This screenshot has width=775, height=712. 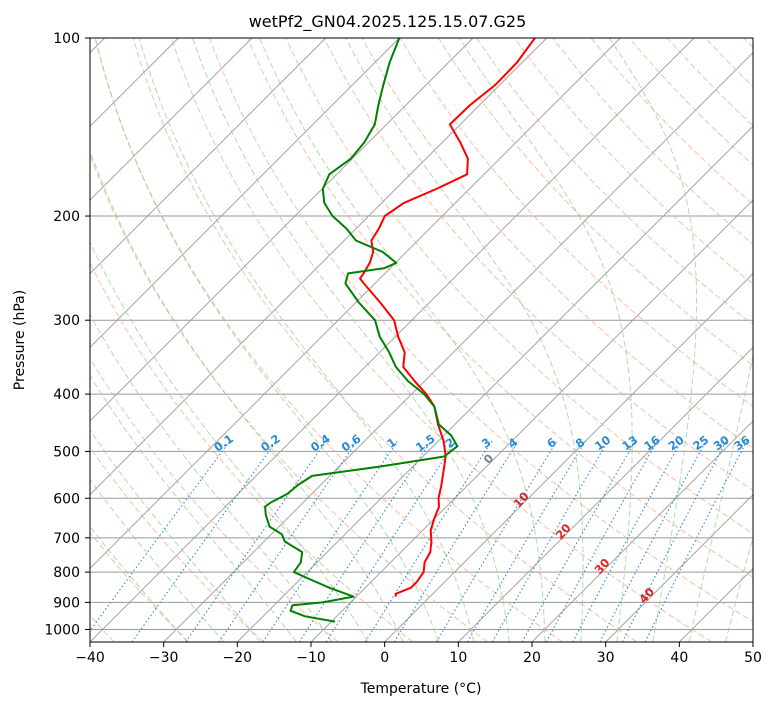 What do you see at coordinates (238, 658) in the screenshot?
I see `x-tick-label: −20` at bounding box center [238, 658].